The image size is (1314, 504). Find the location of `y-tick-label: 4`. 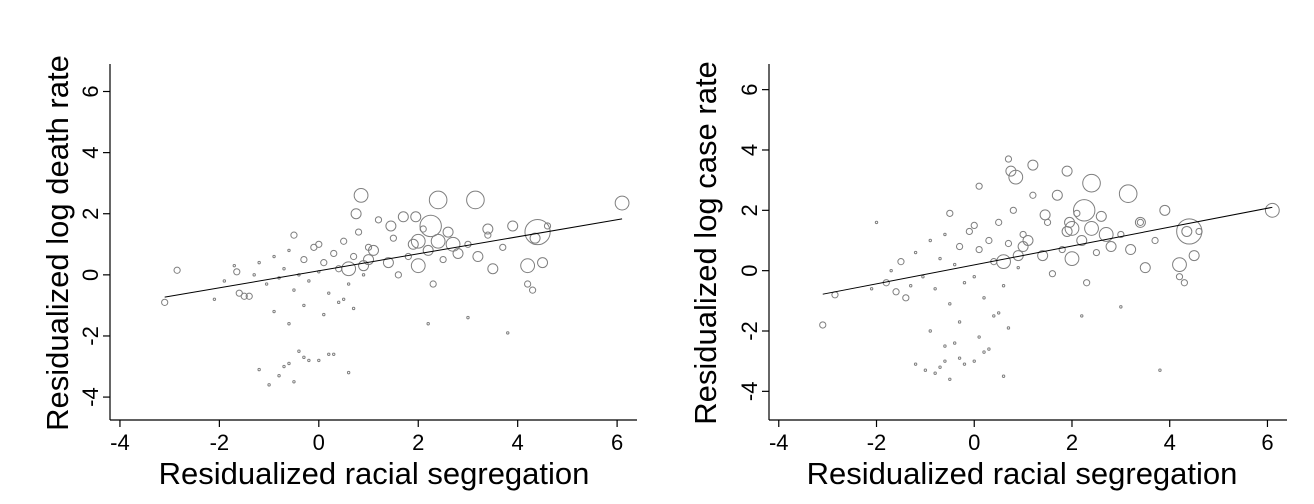

y-tick-label: 4 is located at coordinates (90, 152).